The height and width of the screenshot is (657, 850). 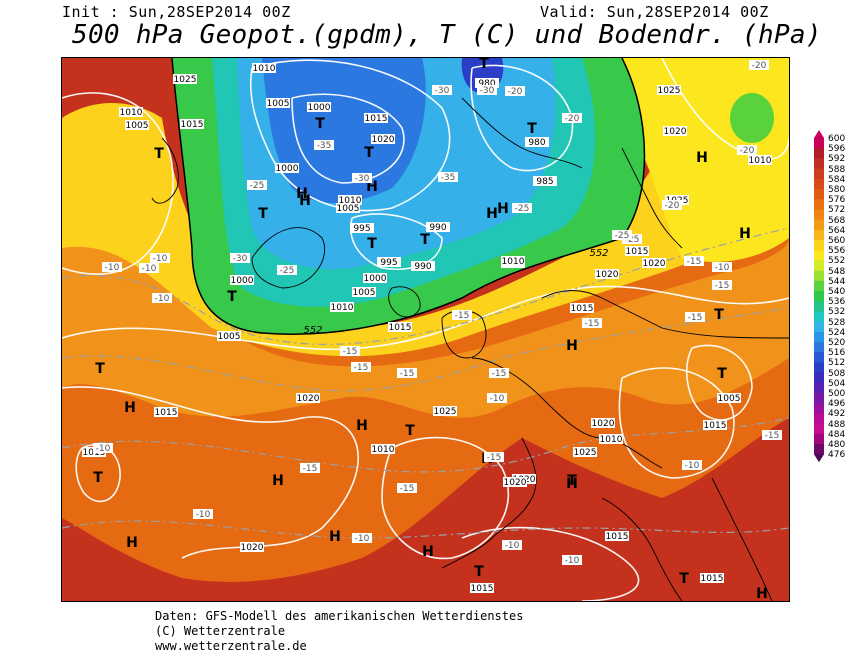 What do you see at coordinates (837, 210) in the screenshot?
I see `colorbar-tick-label: 572` at bounding box center [837, 210].